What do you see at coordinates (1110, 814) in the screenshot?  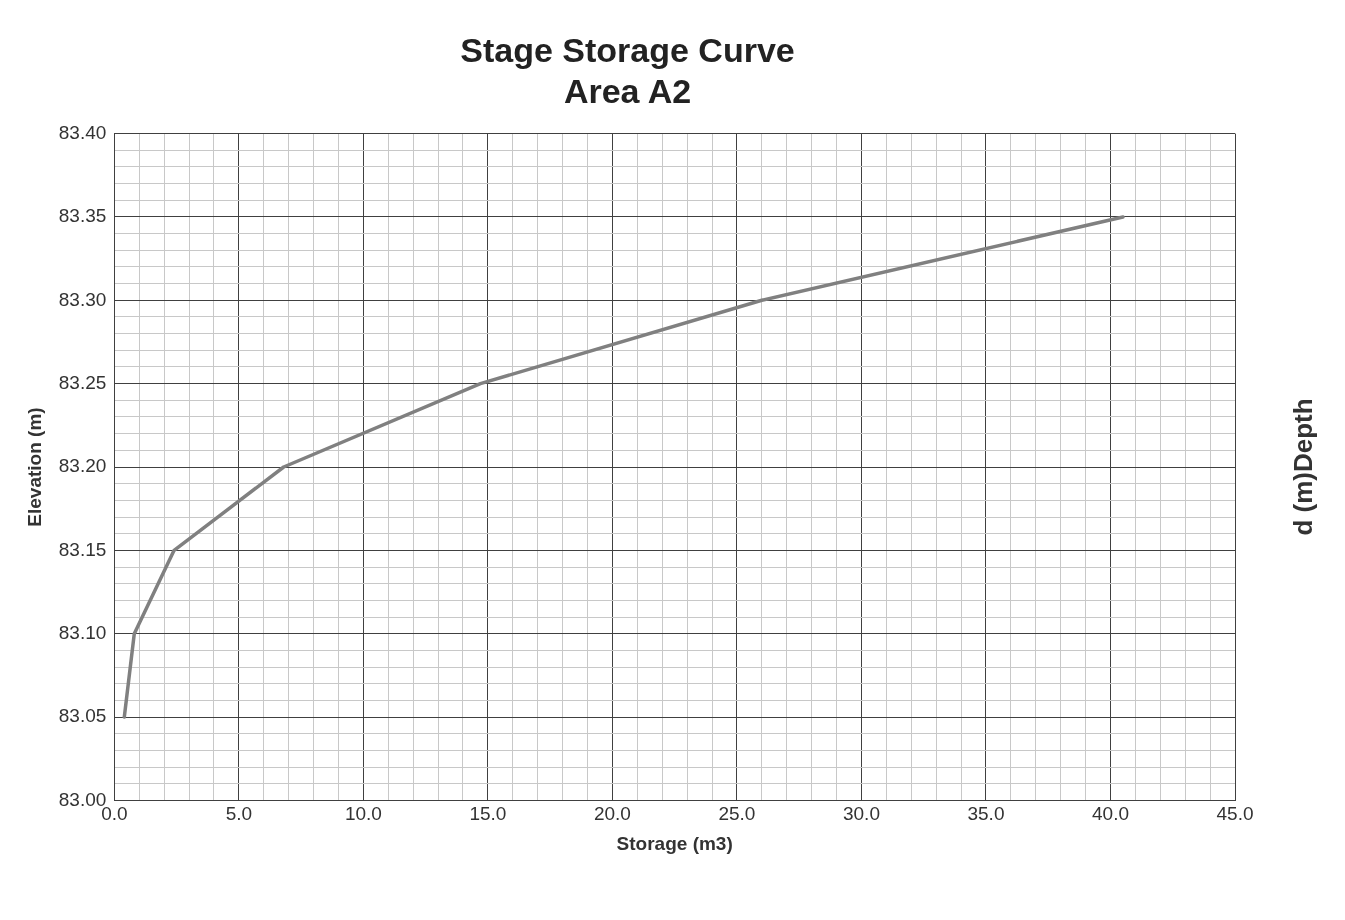 I see `x-tick-label: 40.0` at bounding box center [1110, 814].